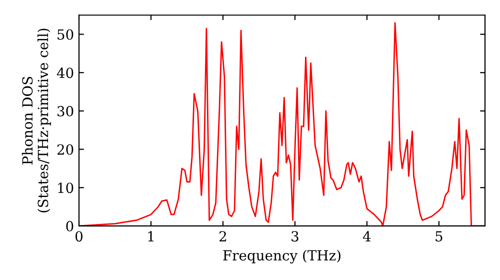  What do you see at coordinates (366, 236) in the screenshot?
I see `x-tick-label: 4` at bounding box center [366, 236].